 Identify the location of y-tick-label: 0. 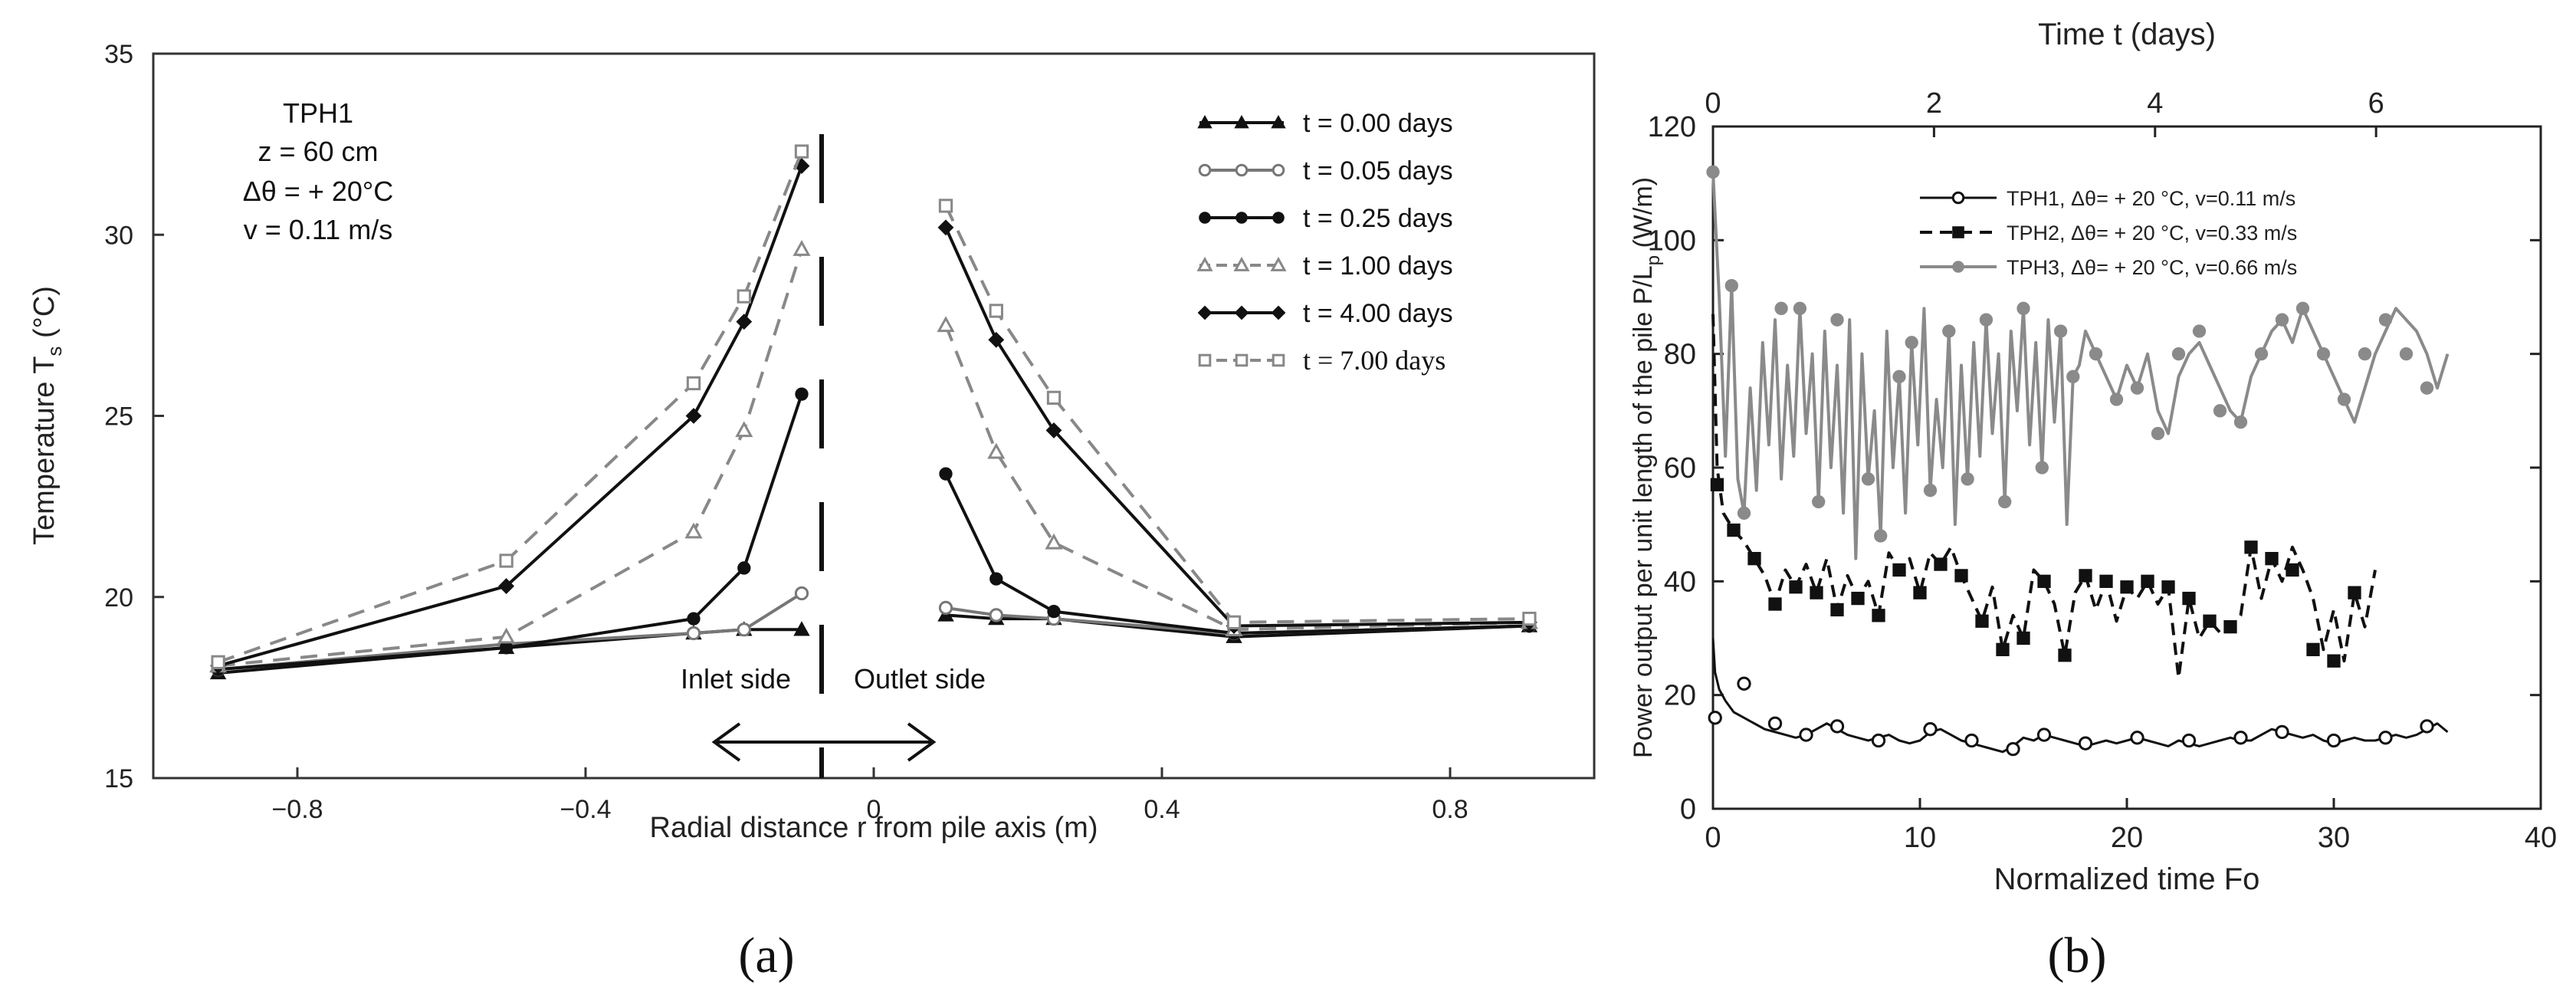
(1688, 810).